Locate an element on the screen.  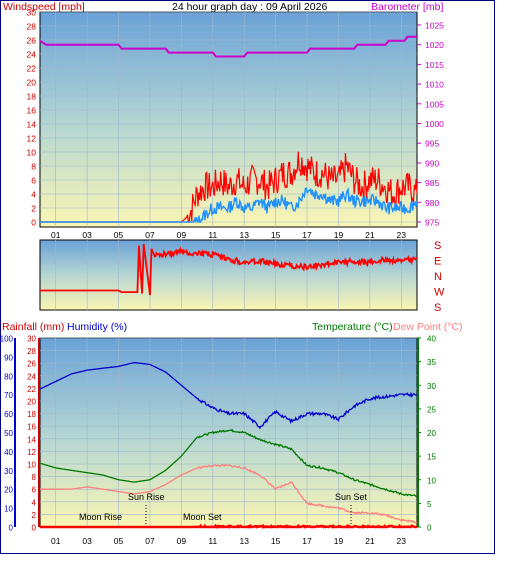
gust-line is located at coordinates (229, 205).